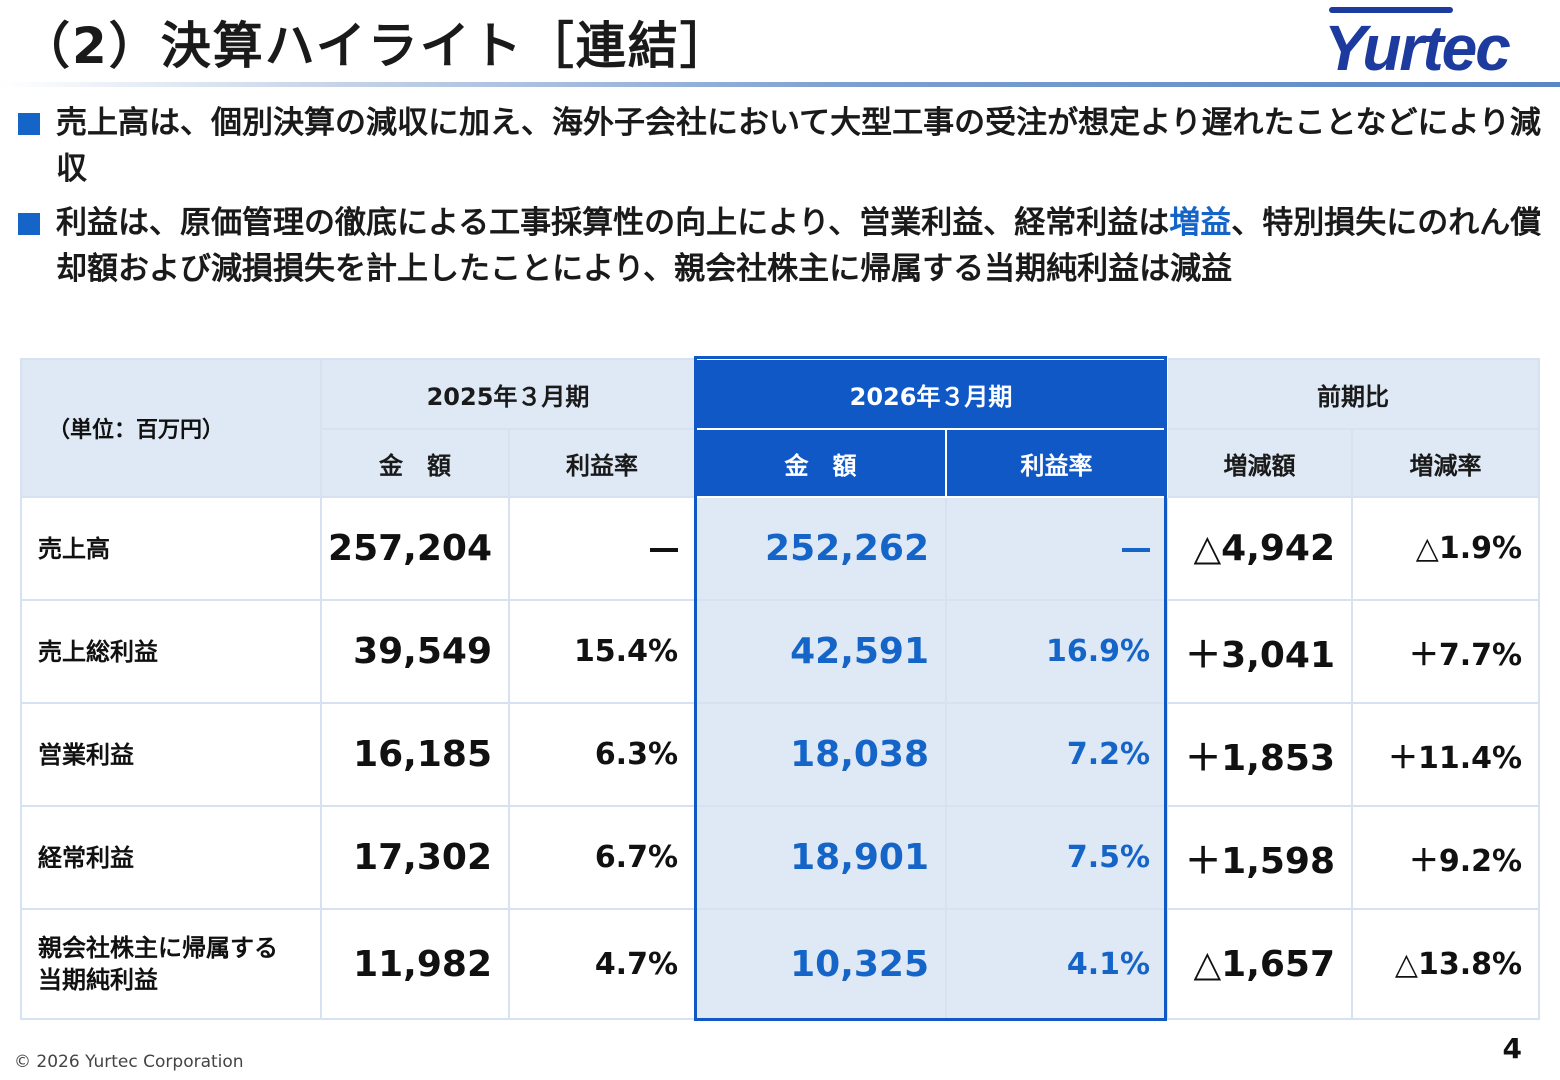 The height and width of the screenshot is (1080, 1560). What do you see at coordinates (1260, 651) in the screenshot?
I see `change-amount: ＋3,041` at bounding box center [1260, 651].